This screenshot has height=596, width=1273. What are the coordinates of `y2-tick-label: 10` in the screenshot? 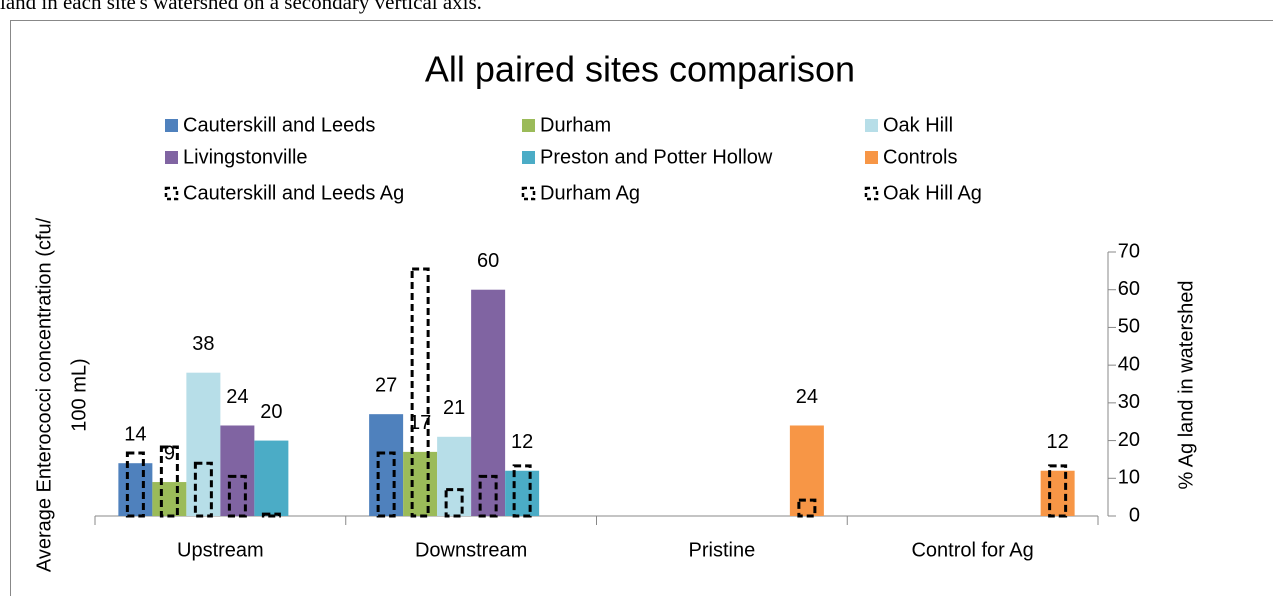 It's located at (1129, 478).